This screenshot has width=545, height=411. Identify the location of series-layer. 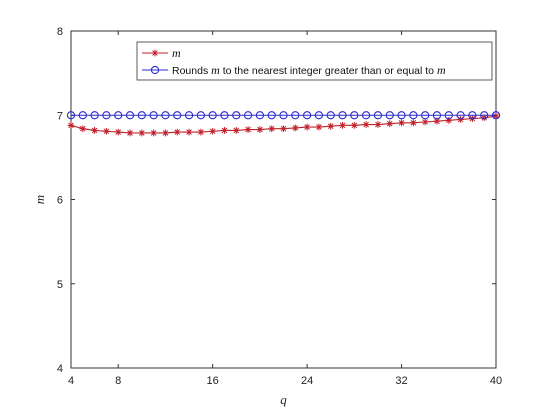
(283, 124).